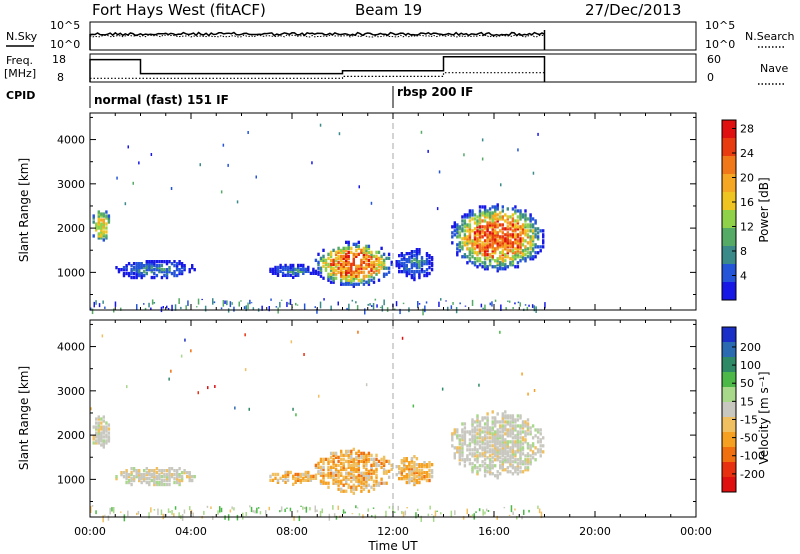  I want to click on velocity-sparse-echo, so click(215, 386).